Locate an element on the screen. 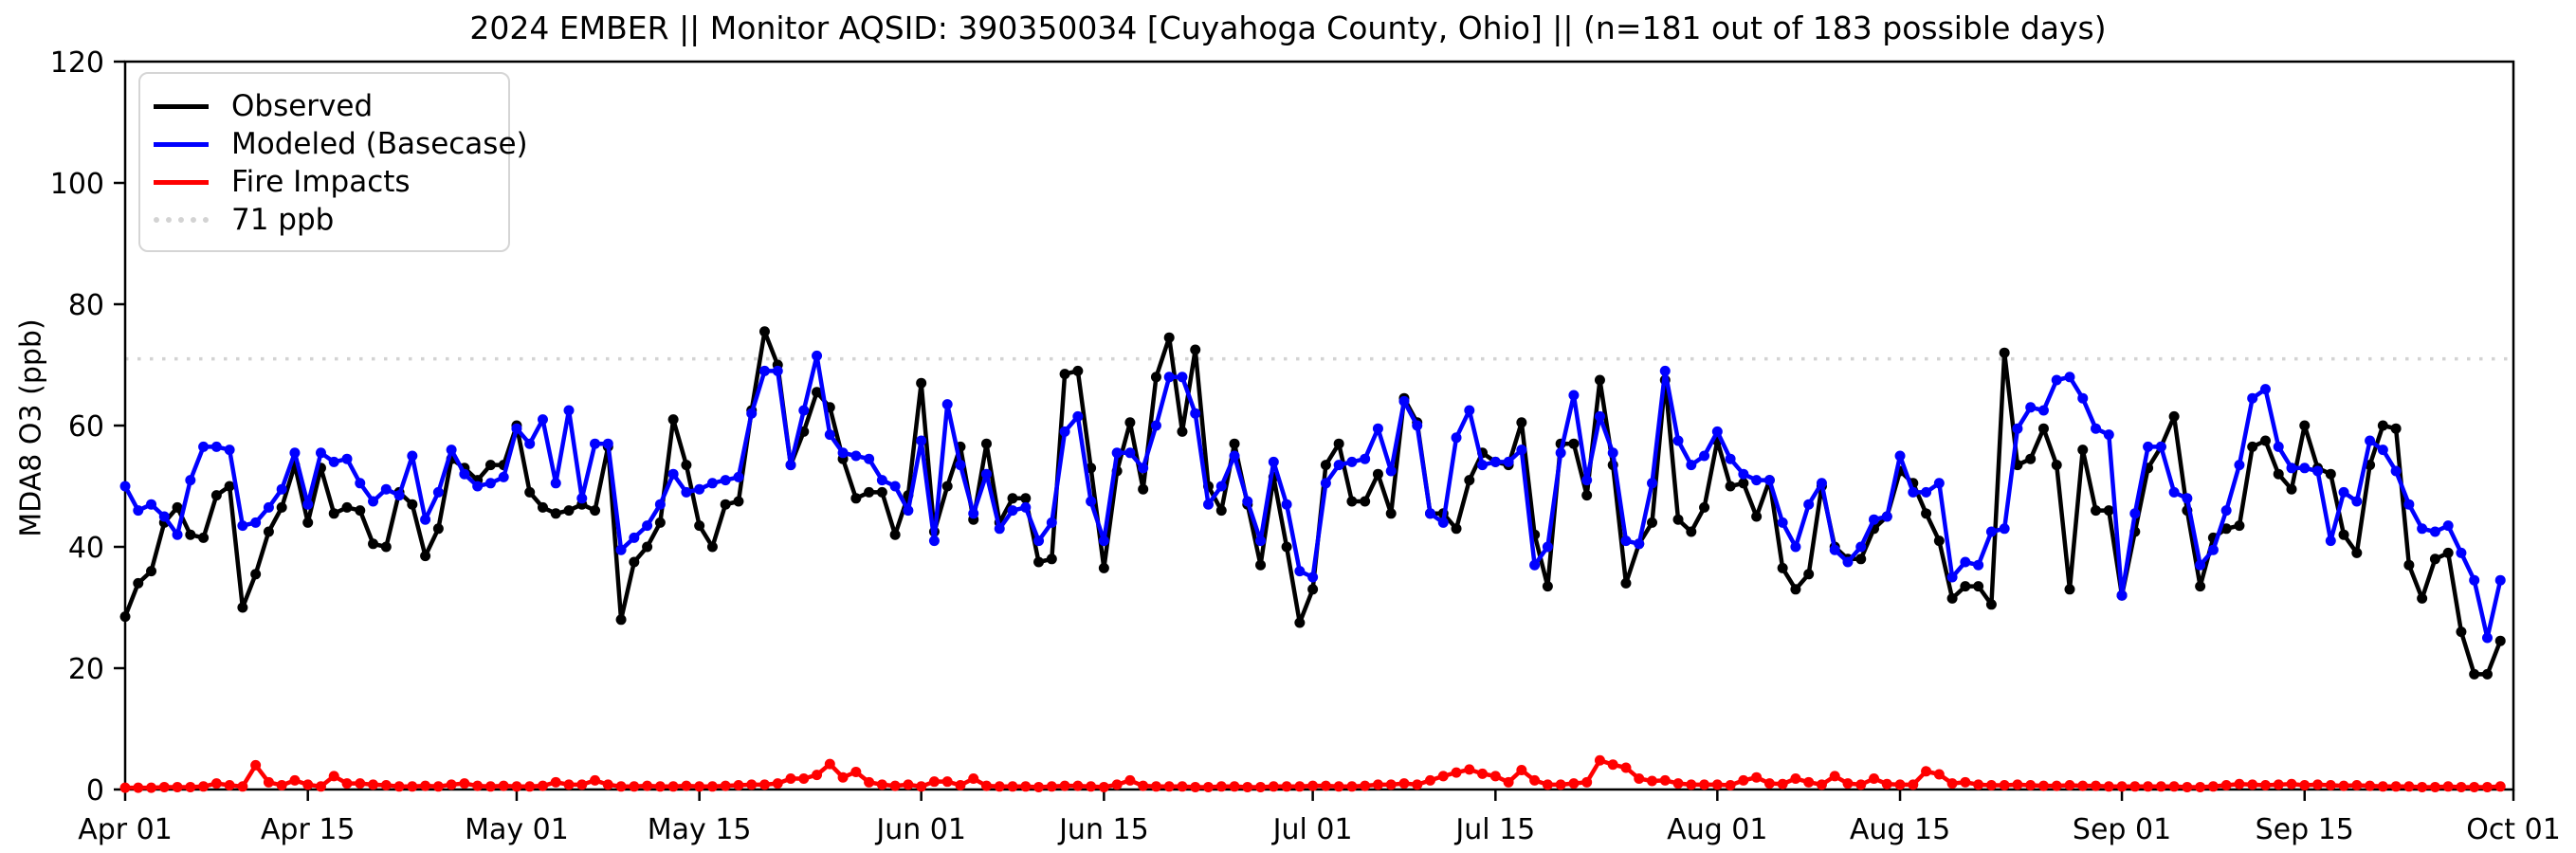 This screenshot has width=2576, height=853. x-tick-label: Sep 15 is located at coordinates (2305, 829).